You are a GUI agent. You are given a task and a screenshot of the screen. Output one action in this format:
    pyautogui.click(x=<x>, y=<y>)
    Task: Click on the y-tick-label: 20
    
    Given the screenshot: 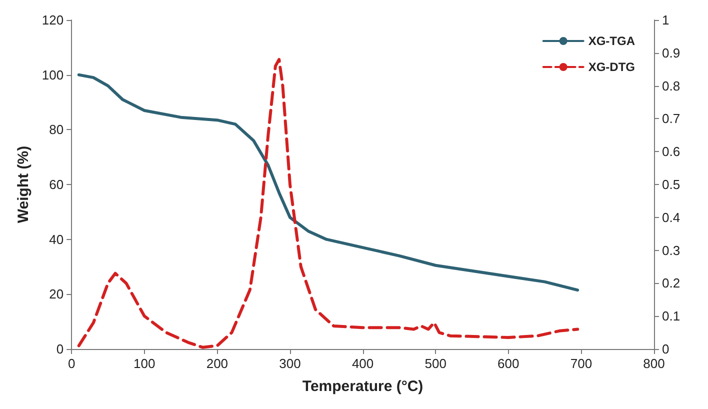 What is the action you would take?
    pyautogui.click(x=56, y=294)
    